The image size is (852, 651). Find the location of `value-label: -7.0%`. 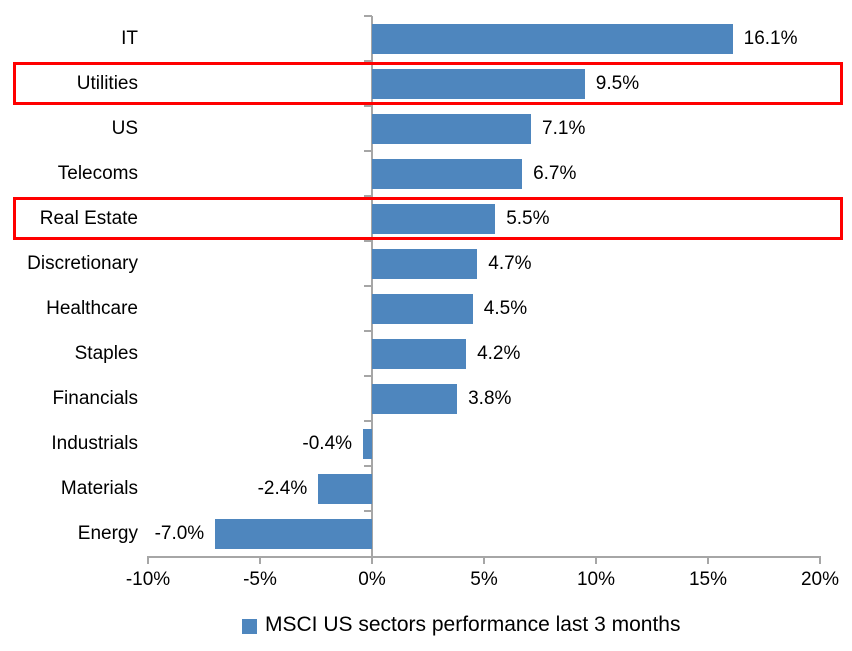

value-label: -7.0% is located at coordinates (179, 533).